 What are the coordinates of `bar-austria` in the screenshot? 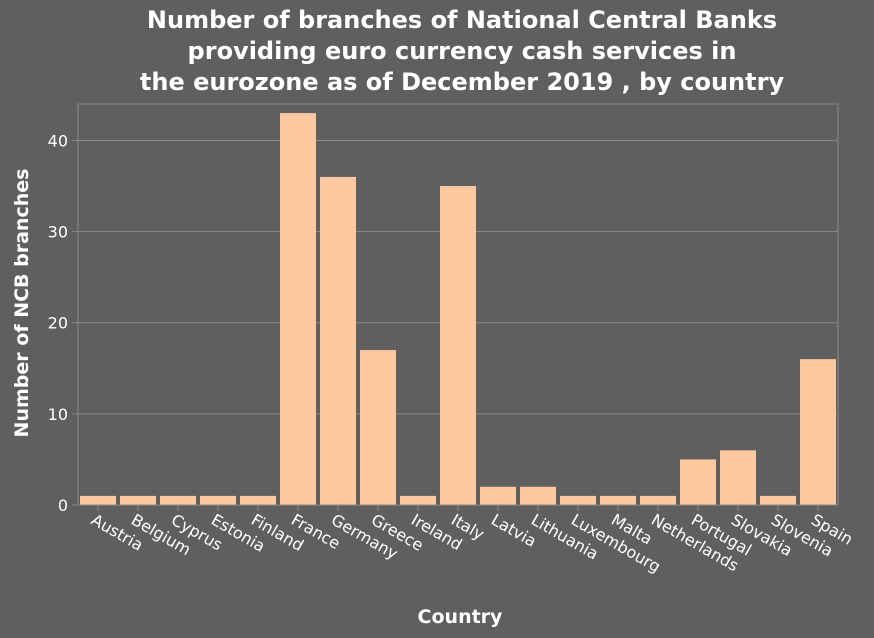 It's located at (98, 500).